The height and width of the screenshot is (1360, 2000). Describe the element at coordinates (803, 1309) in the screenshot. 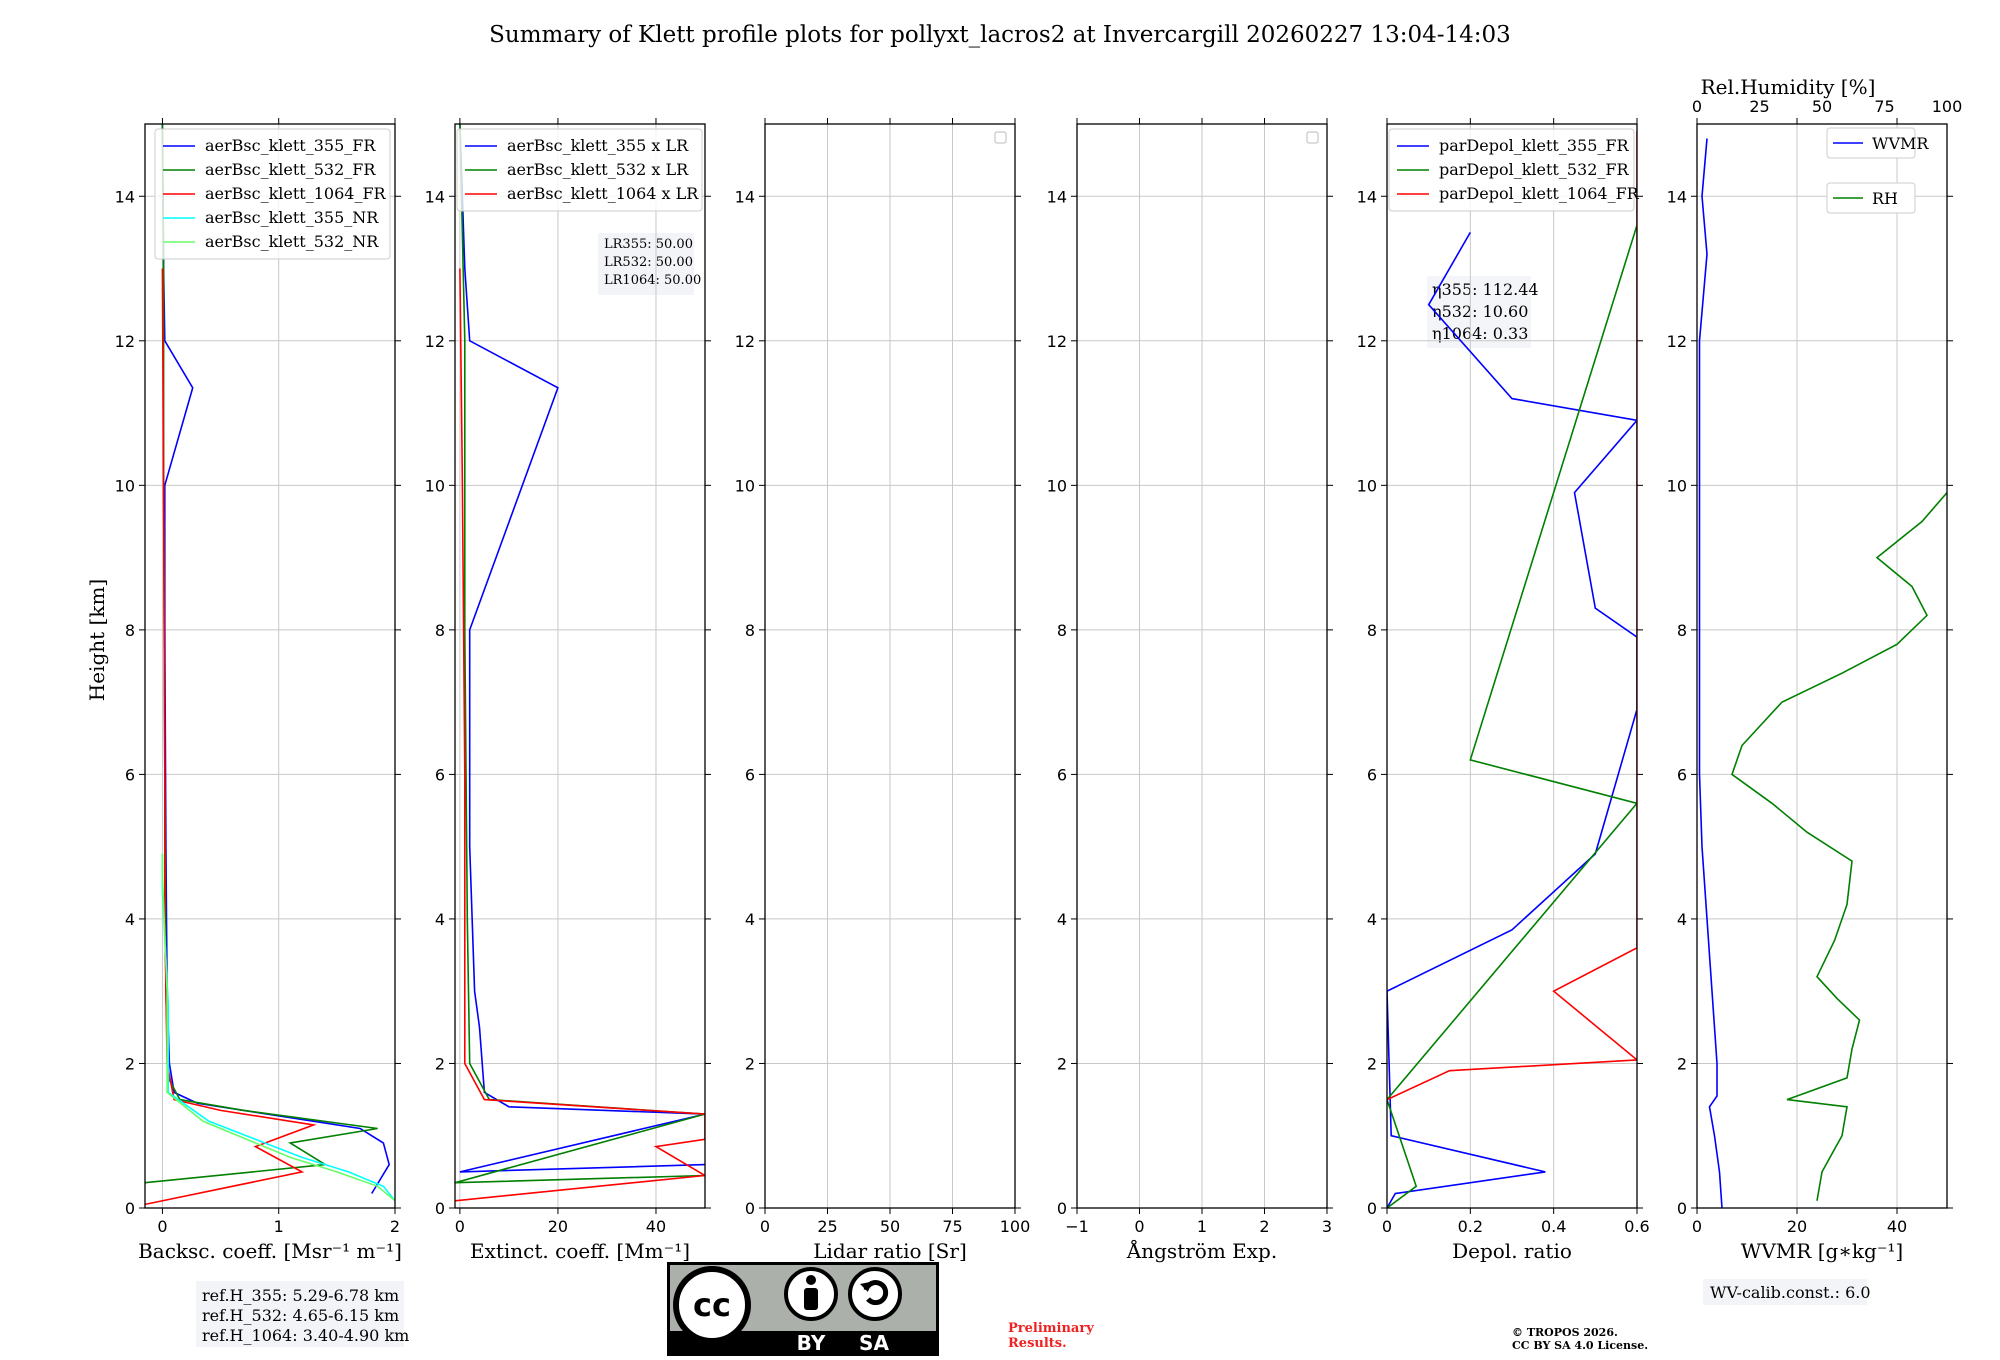

I see `cc-license-badge: cc BY SA` at that location.